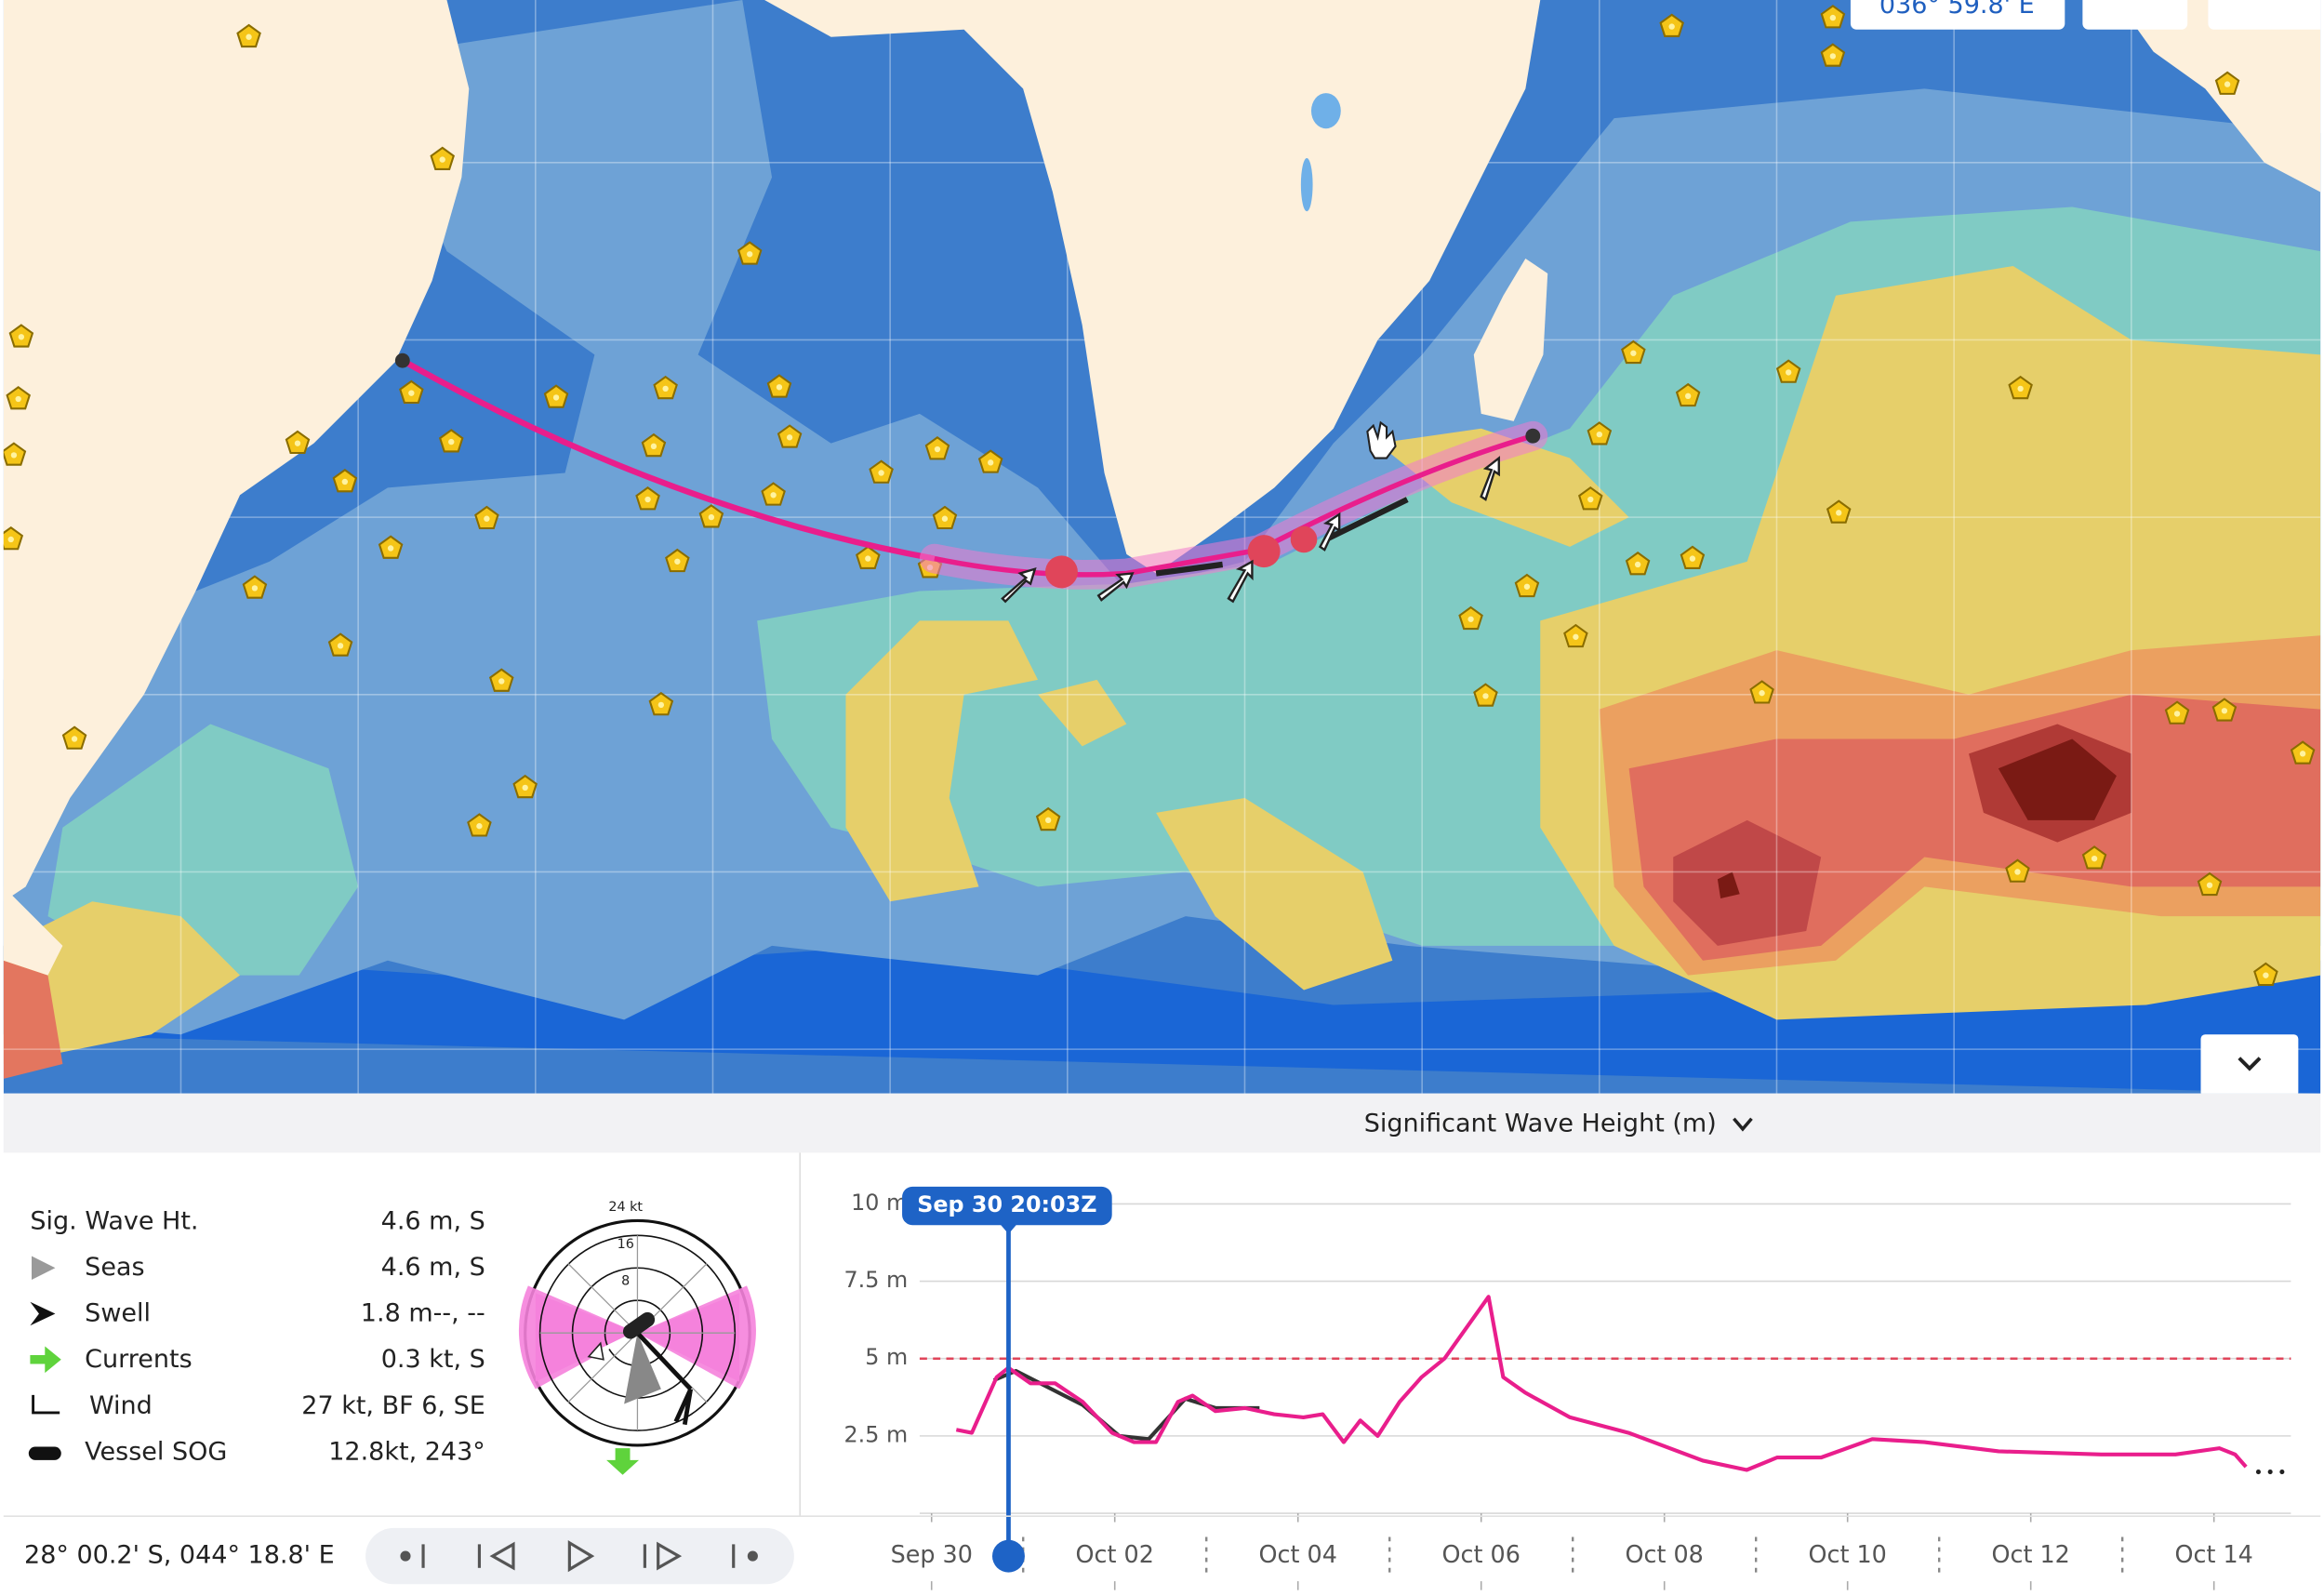  I want to click on panel-header, so click(1162, 1123).